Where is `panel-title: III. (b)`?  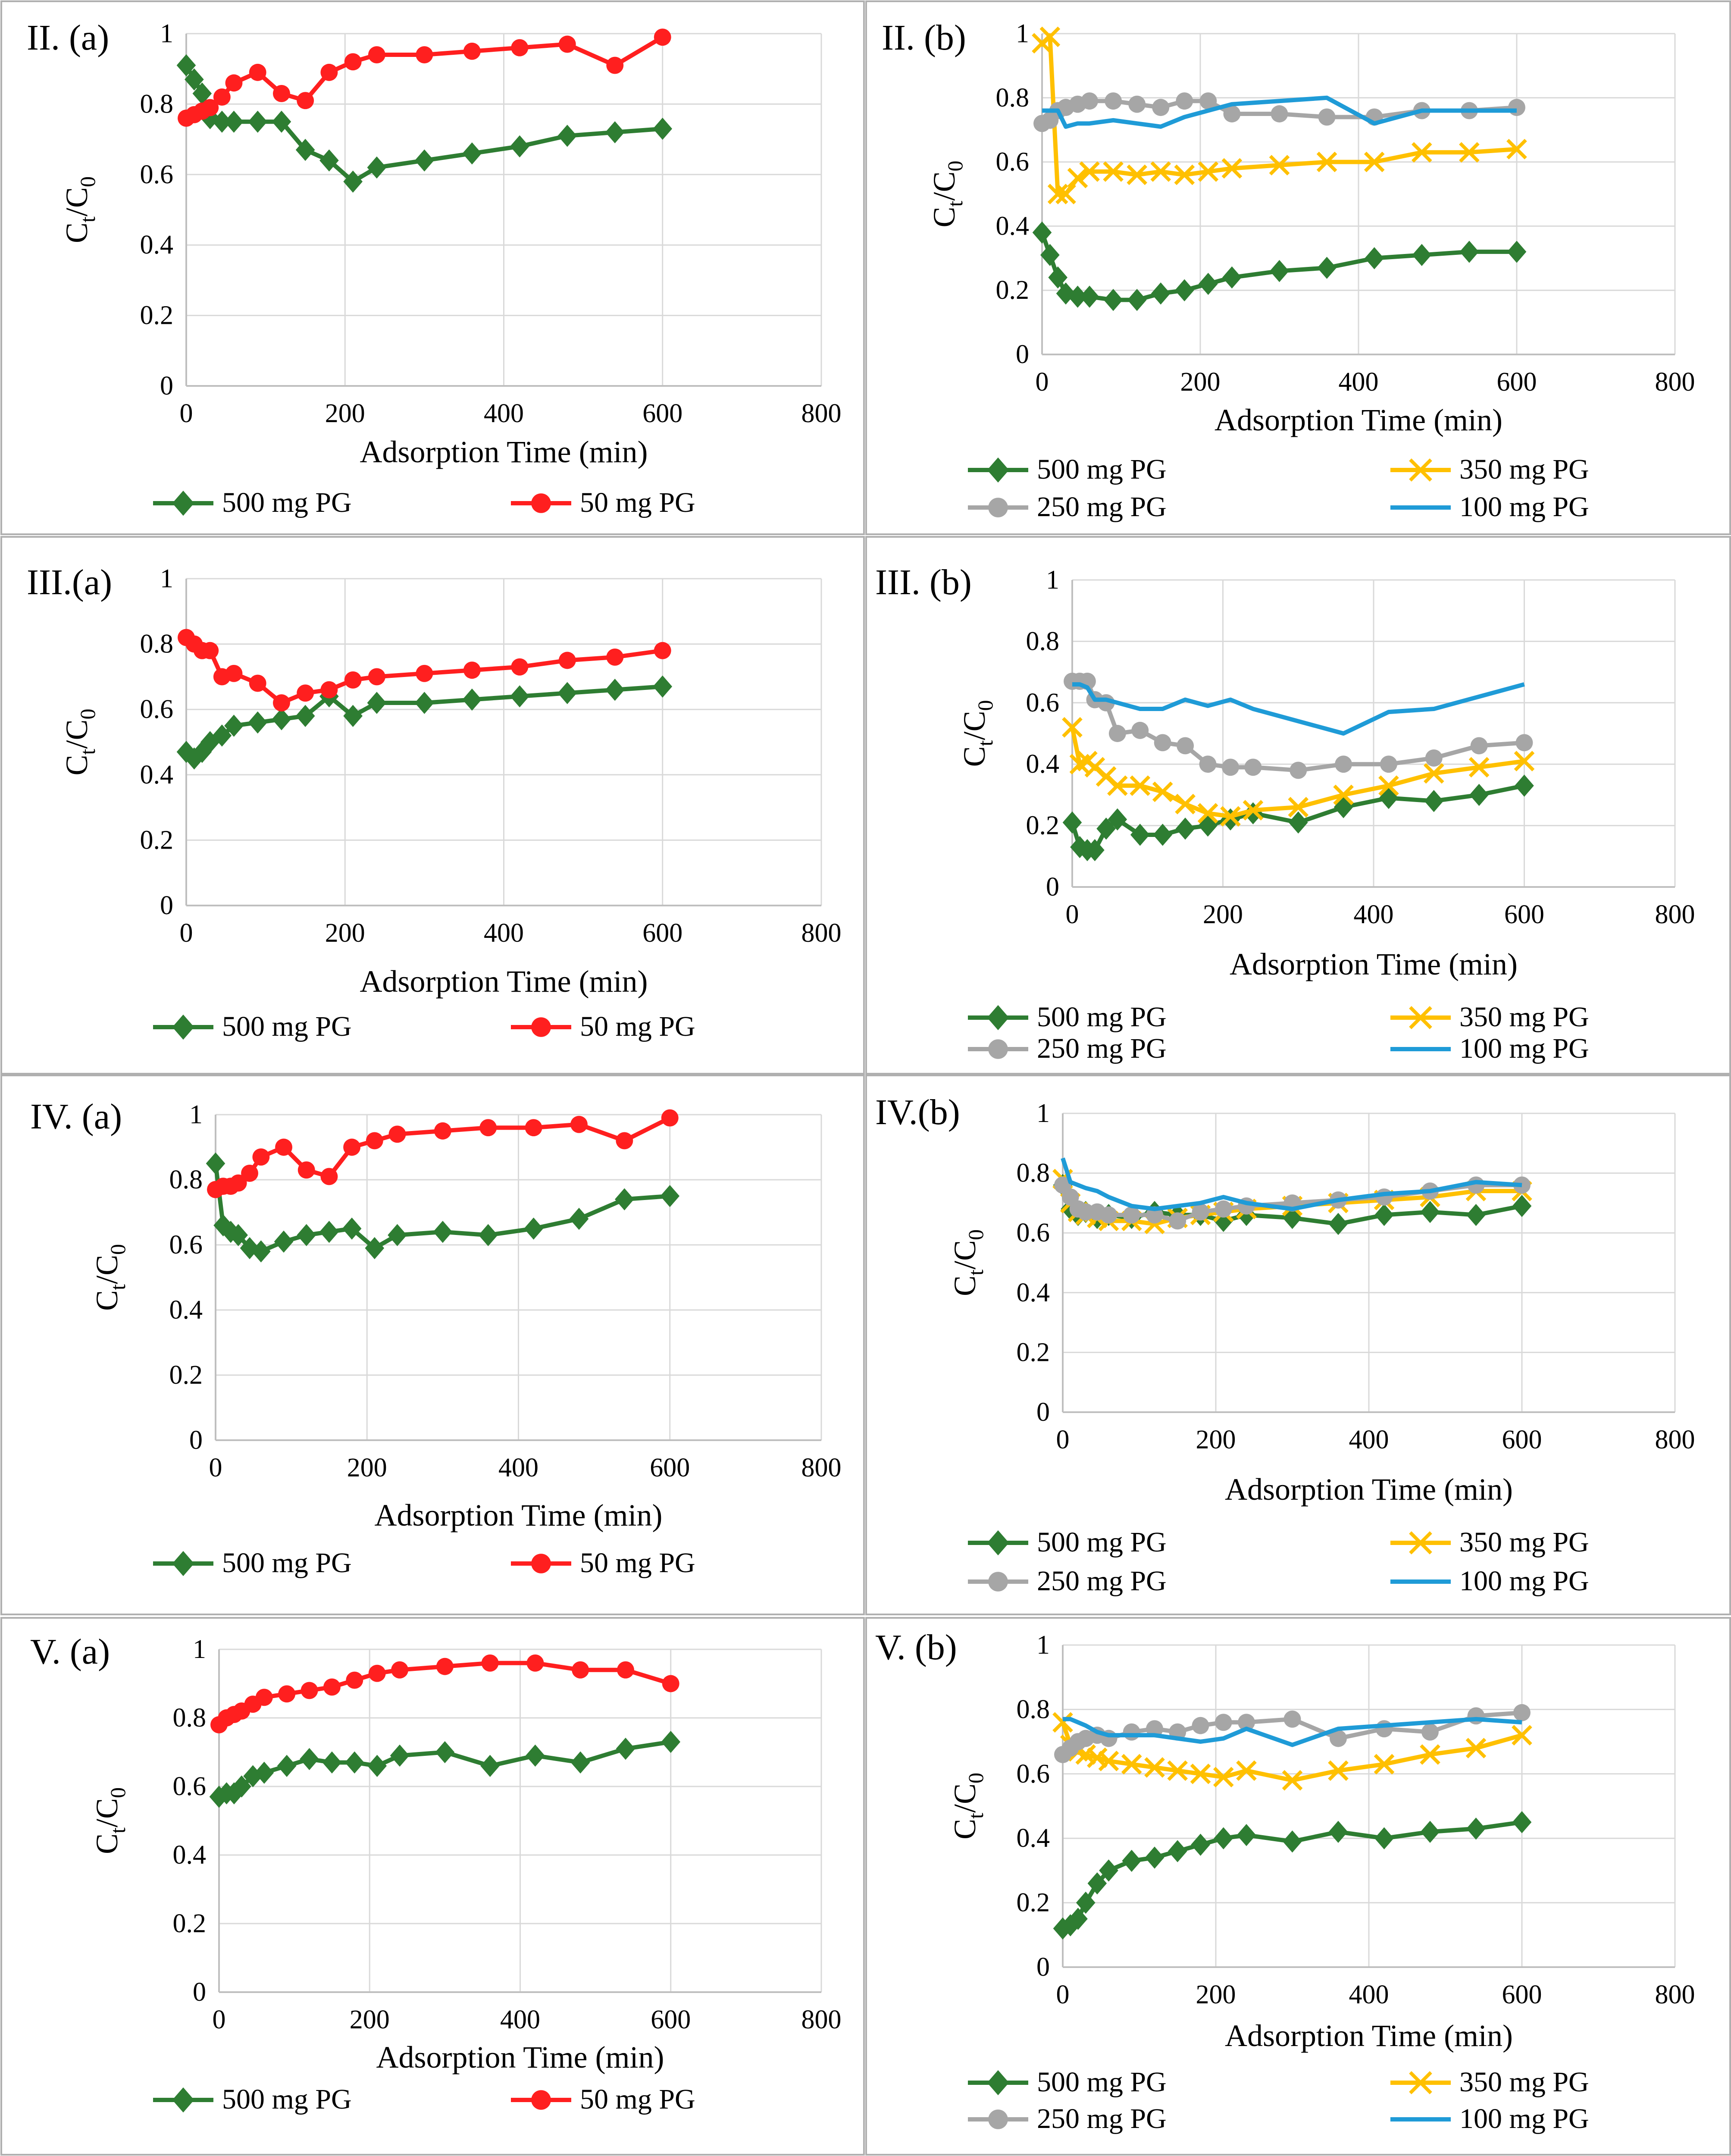
panel-title: III. (b) is located at coordinates (923, 582).